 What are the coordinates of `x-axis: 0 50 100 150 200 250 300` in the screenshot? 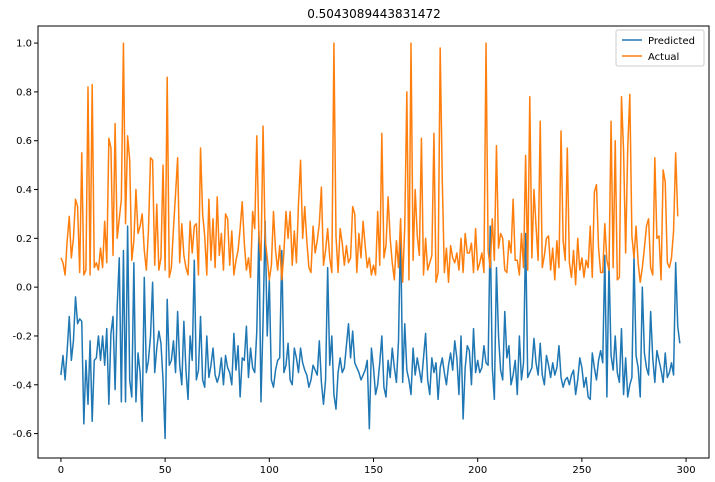 It's located at (377, 467).